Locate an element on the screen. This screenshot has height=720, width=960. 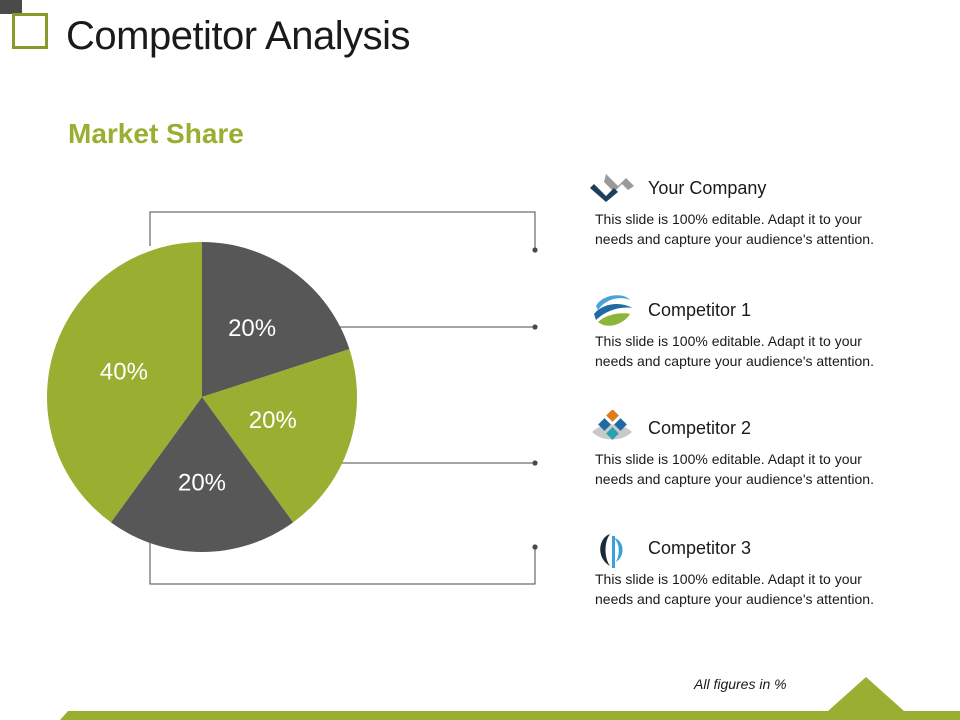
competitor-1-logo-icon is located at coordinates (613, 310).